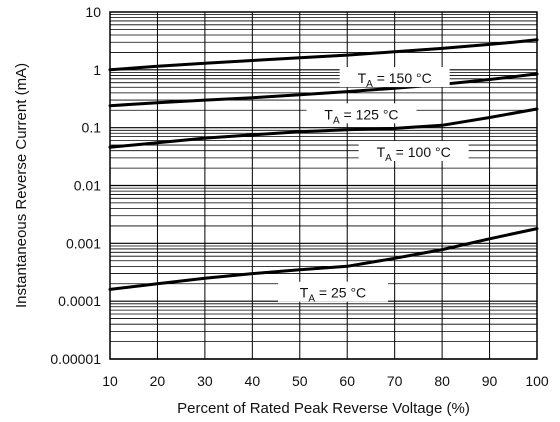 This screenshot has height=422, width=560. I want to click on y-tick-label: 0.001, so click(83, 243).